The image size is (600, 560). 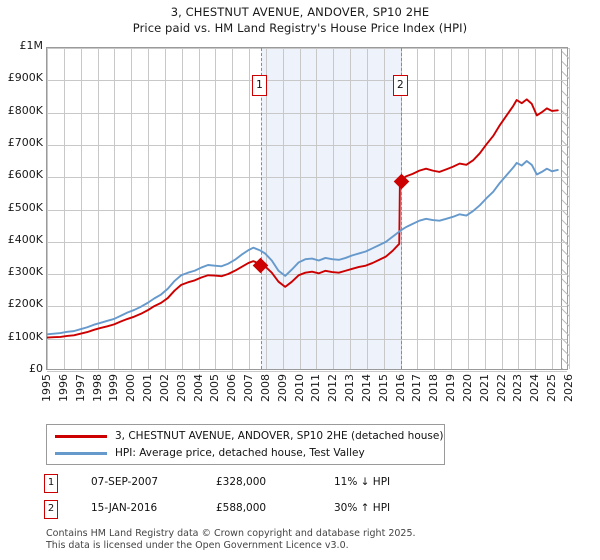 I want to click on x-axis-tick-label: 2006, so click(x=232, y=388).